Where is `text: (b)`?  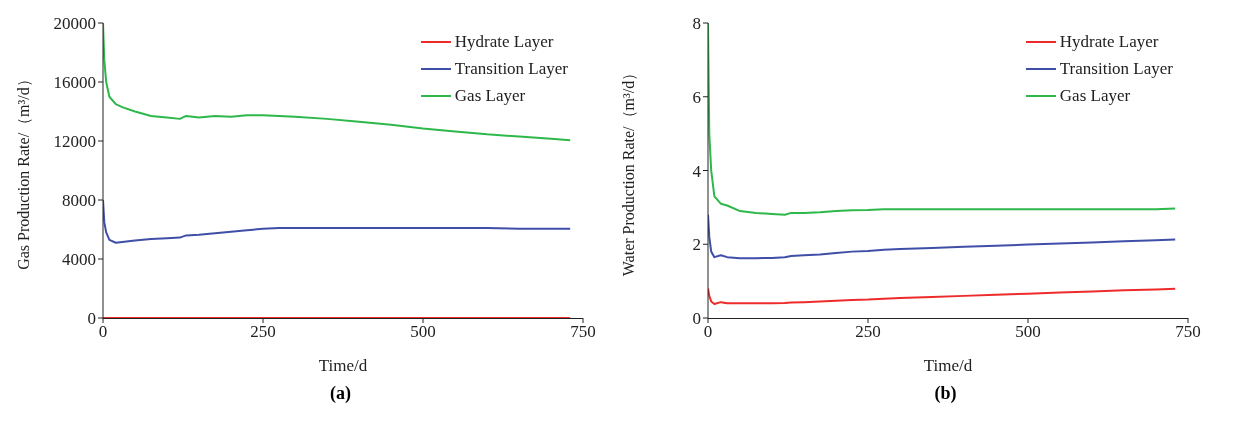 text: (b) is located at coordinates (945, 393).